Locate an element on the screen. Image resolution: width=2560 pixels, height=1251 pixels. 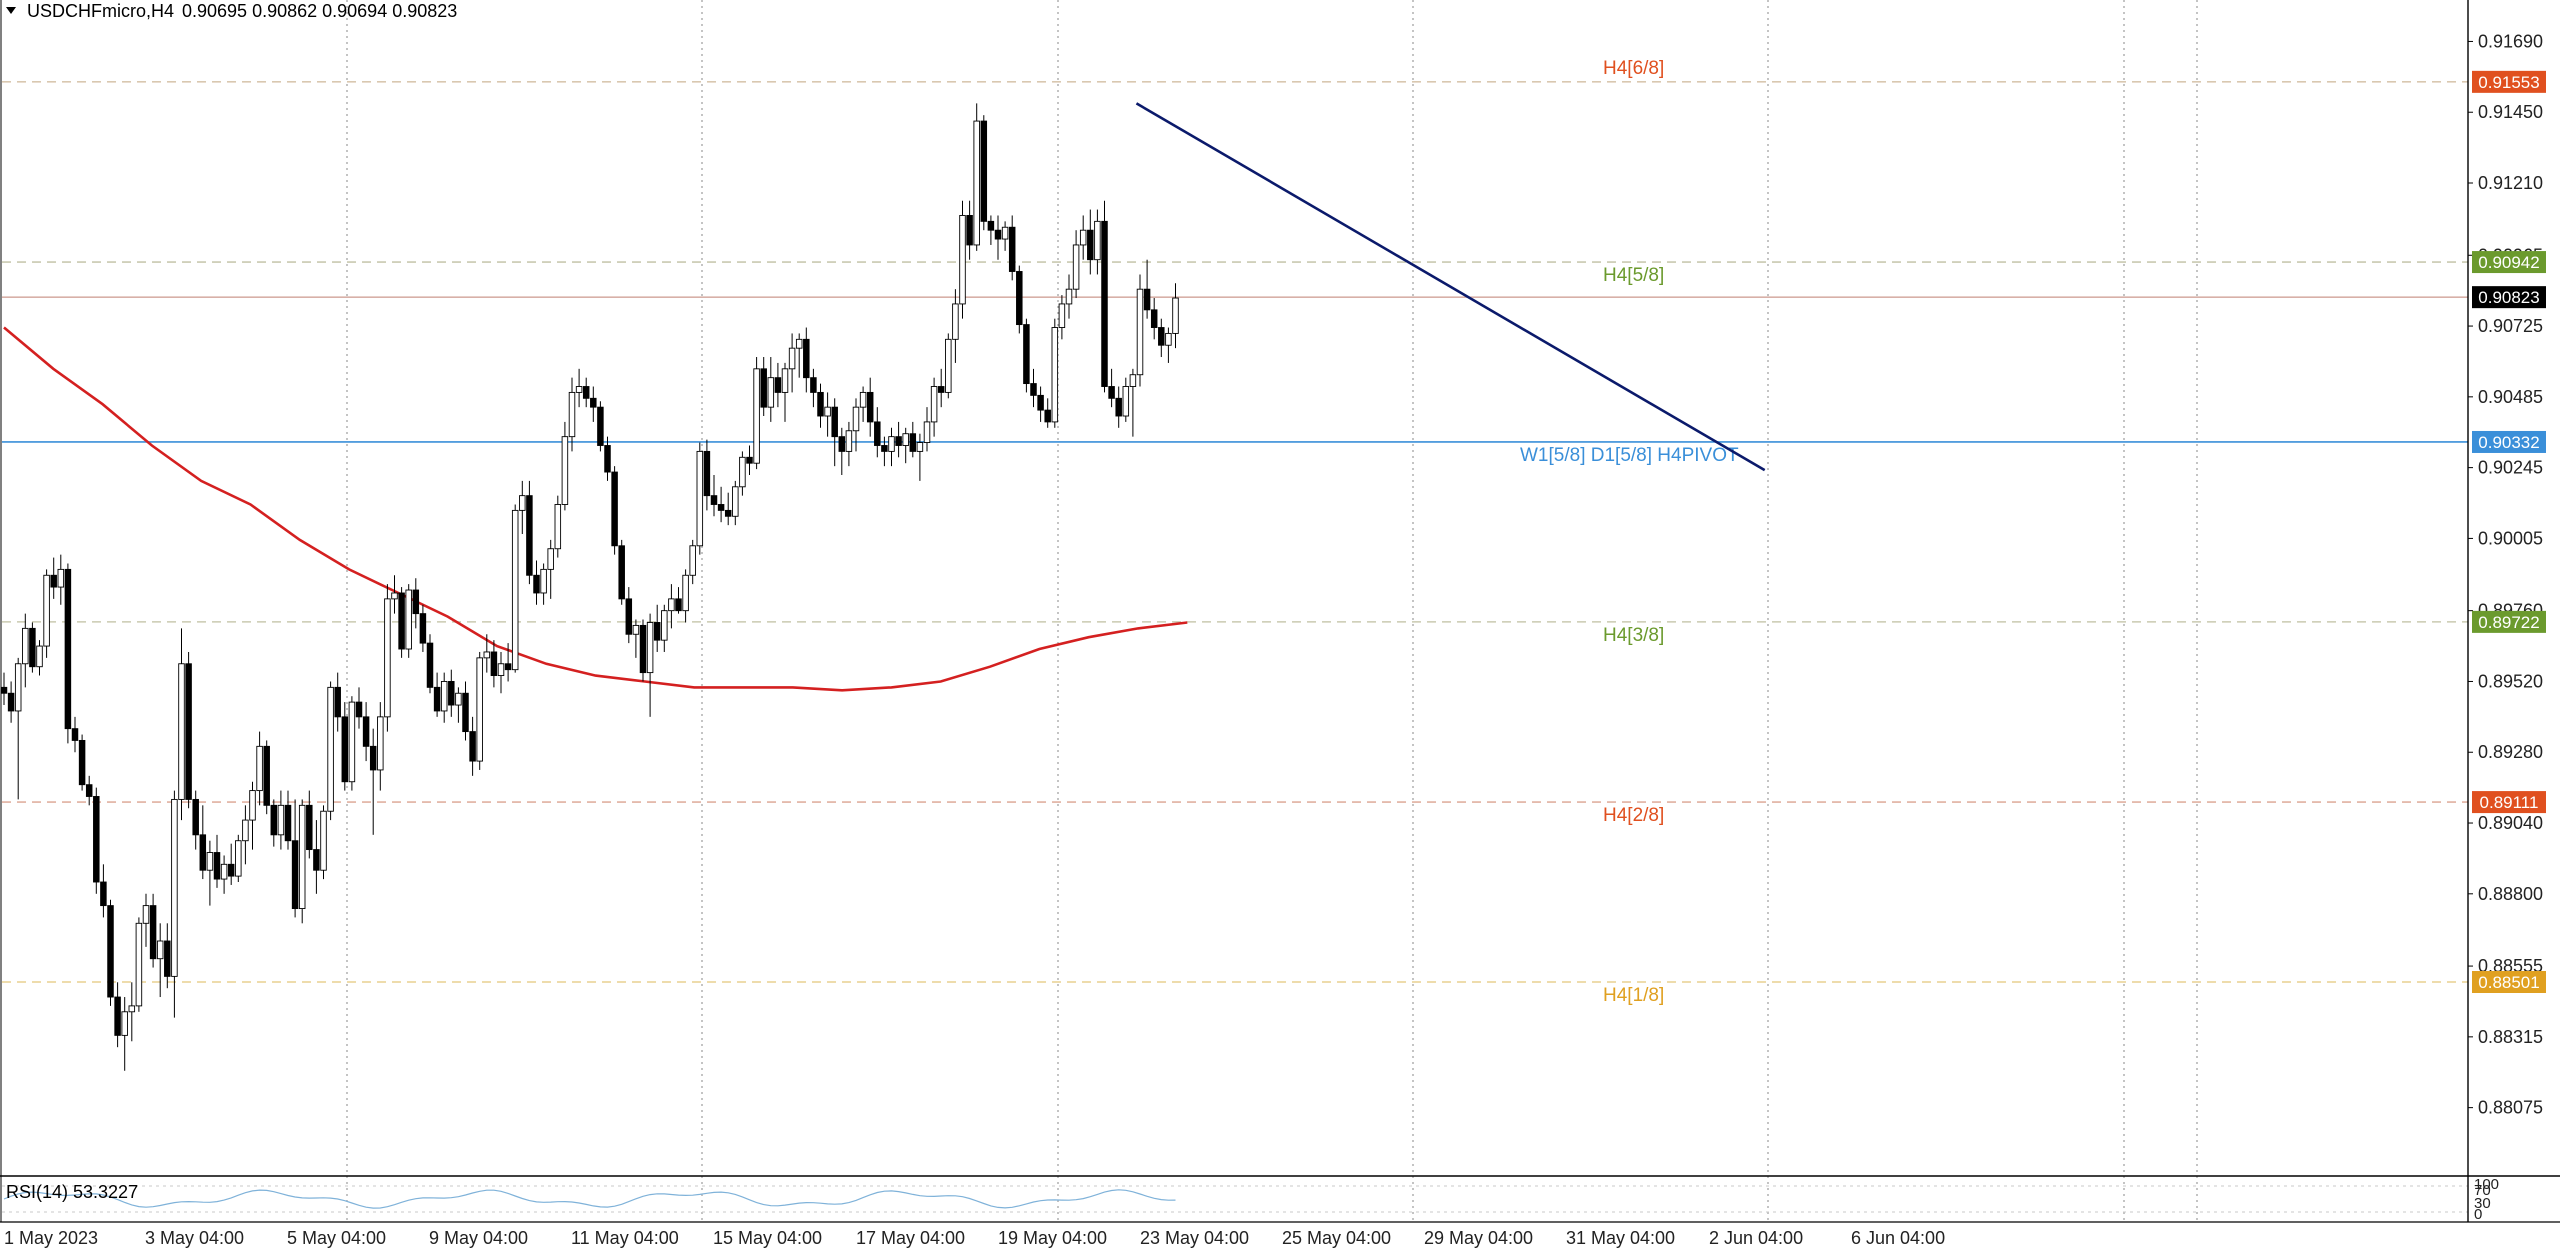
price-badge-text: 0.90332 is located at coordinates (2508, 442).